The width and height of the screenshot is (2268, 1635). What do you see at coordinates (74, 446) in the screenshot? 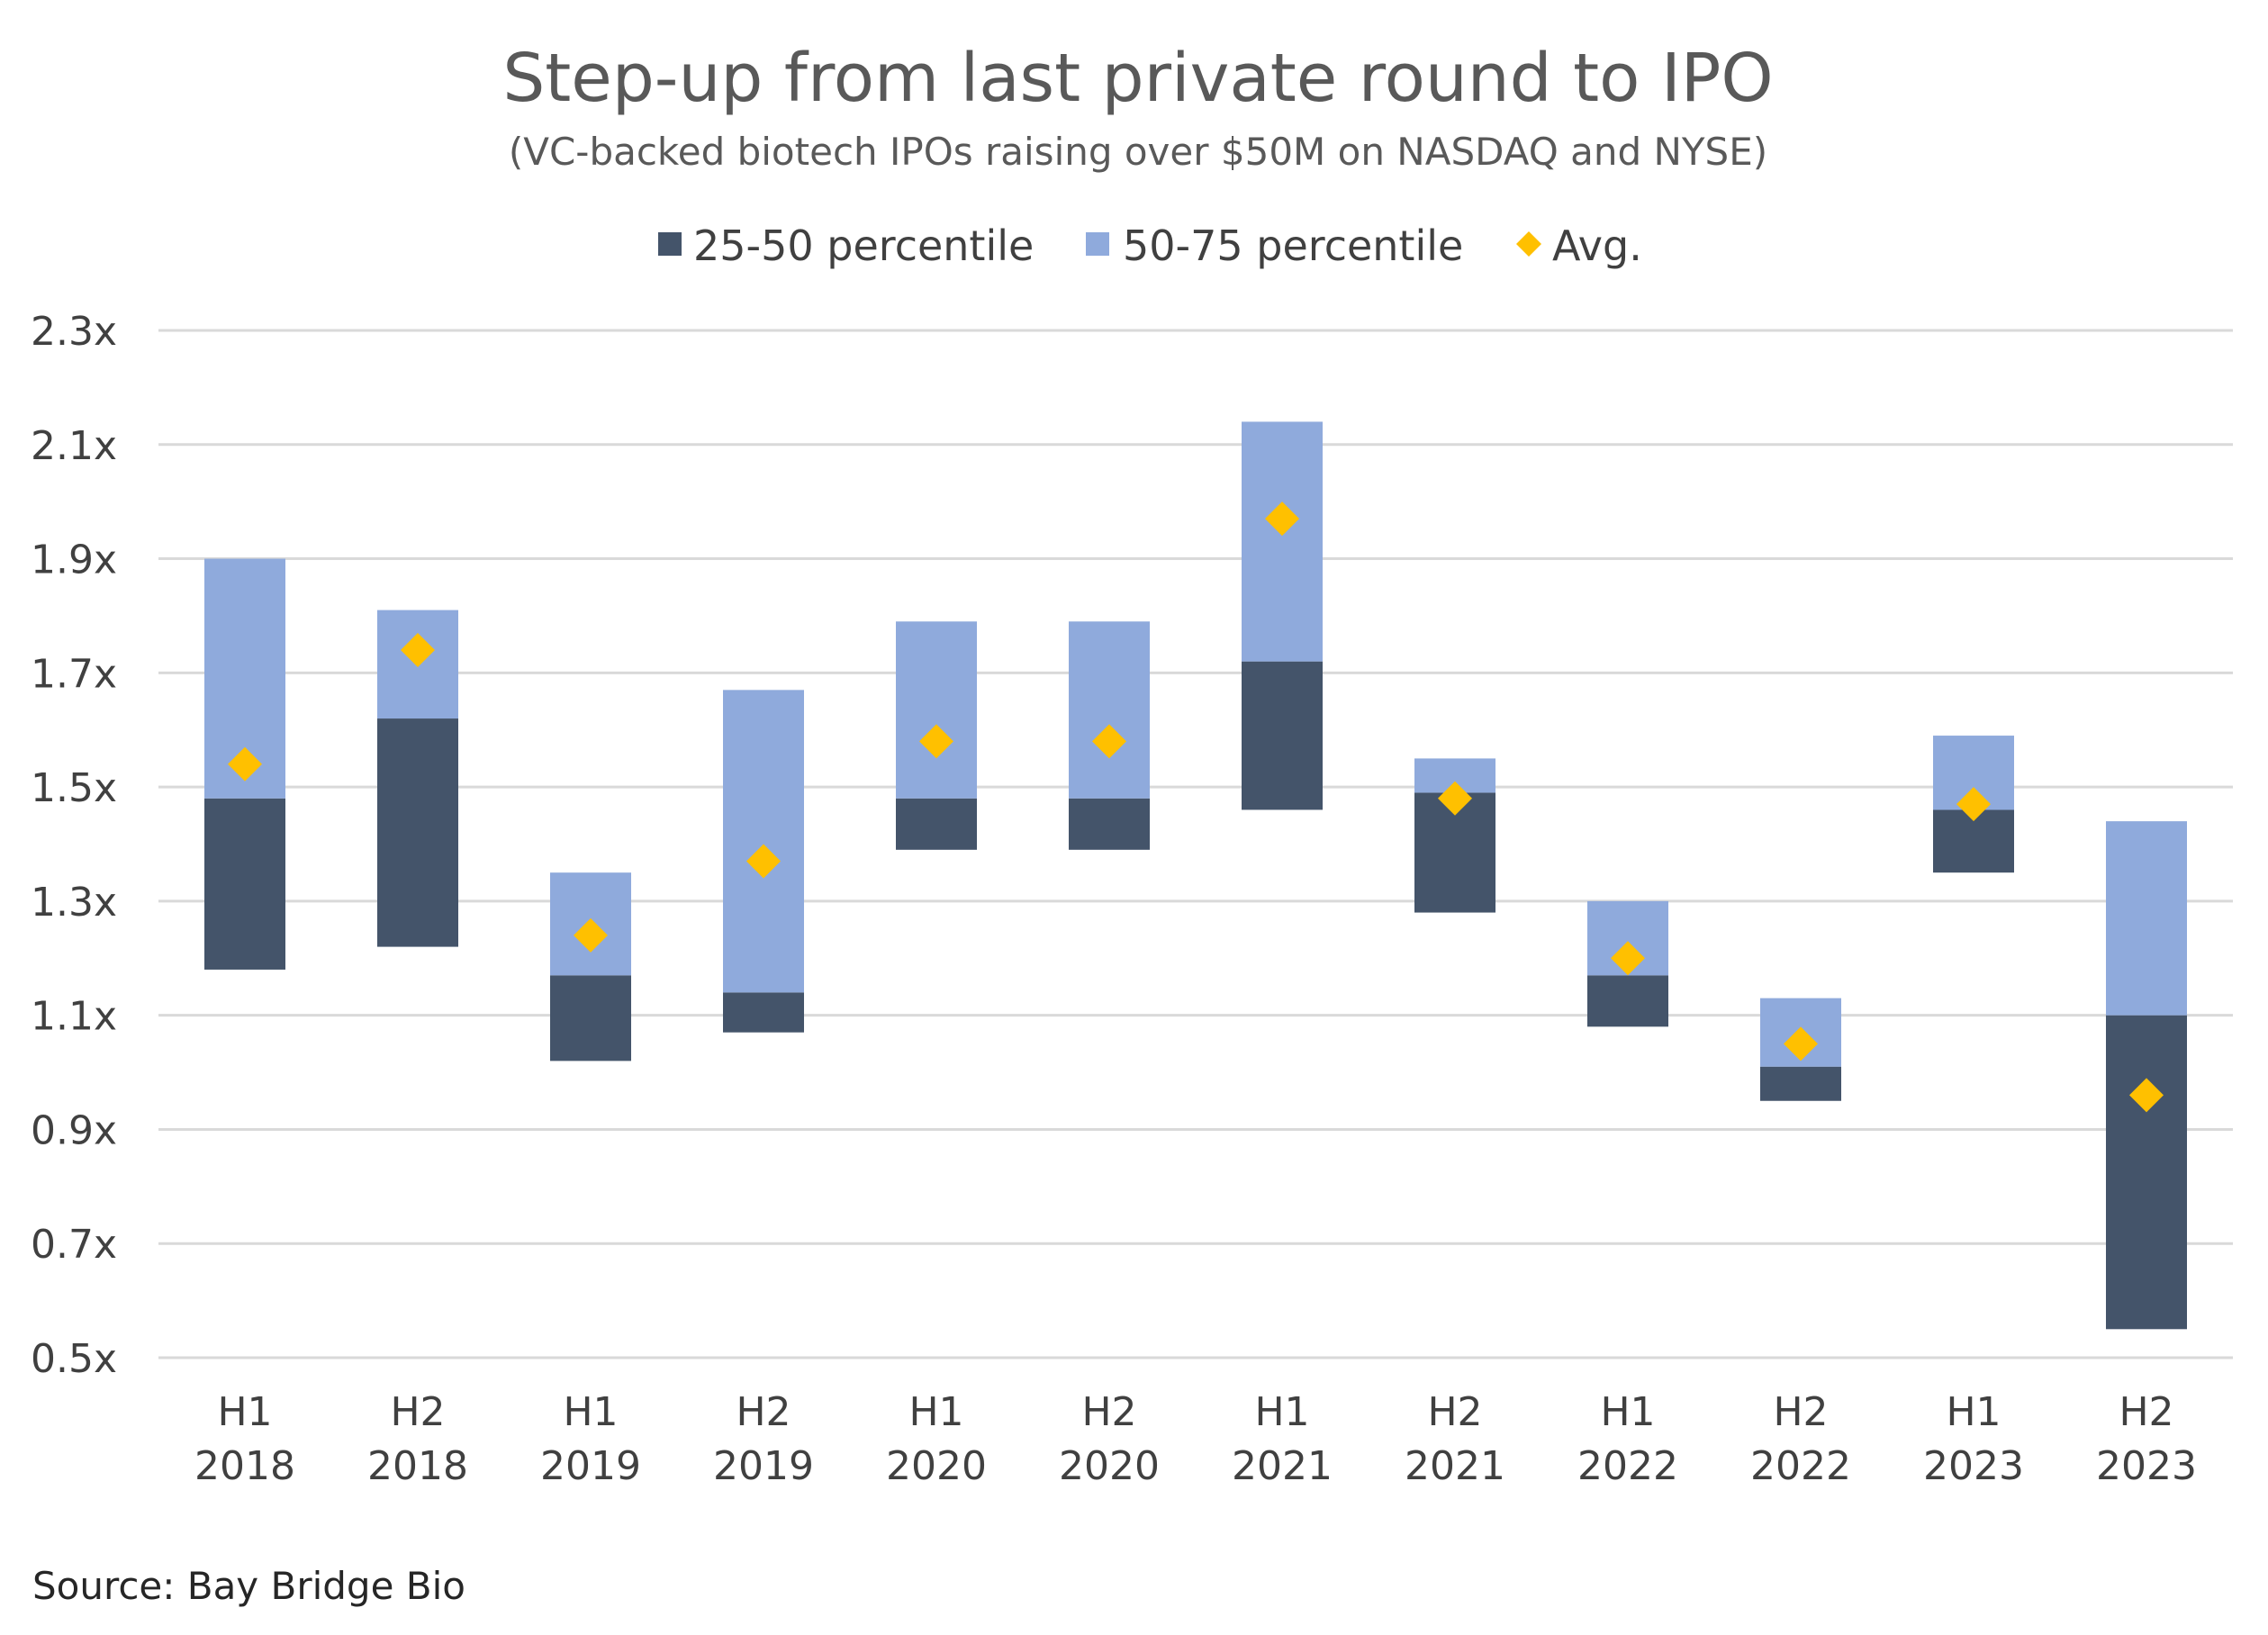
I see `y-tick-label: 2.1x` at bounding box center [74, 446].